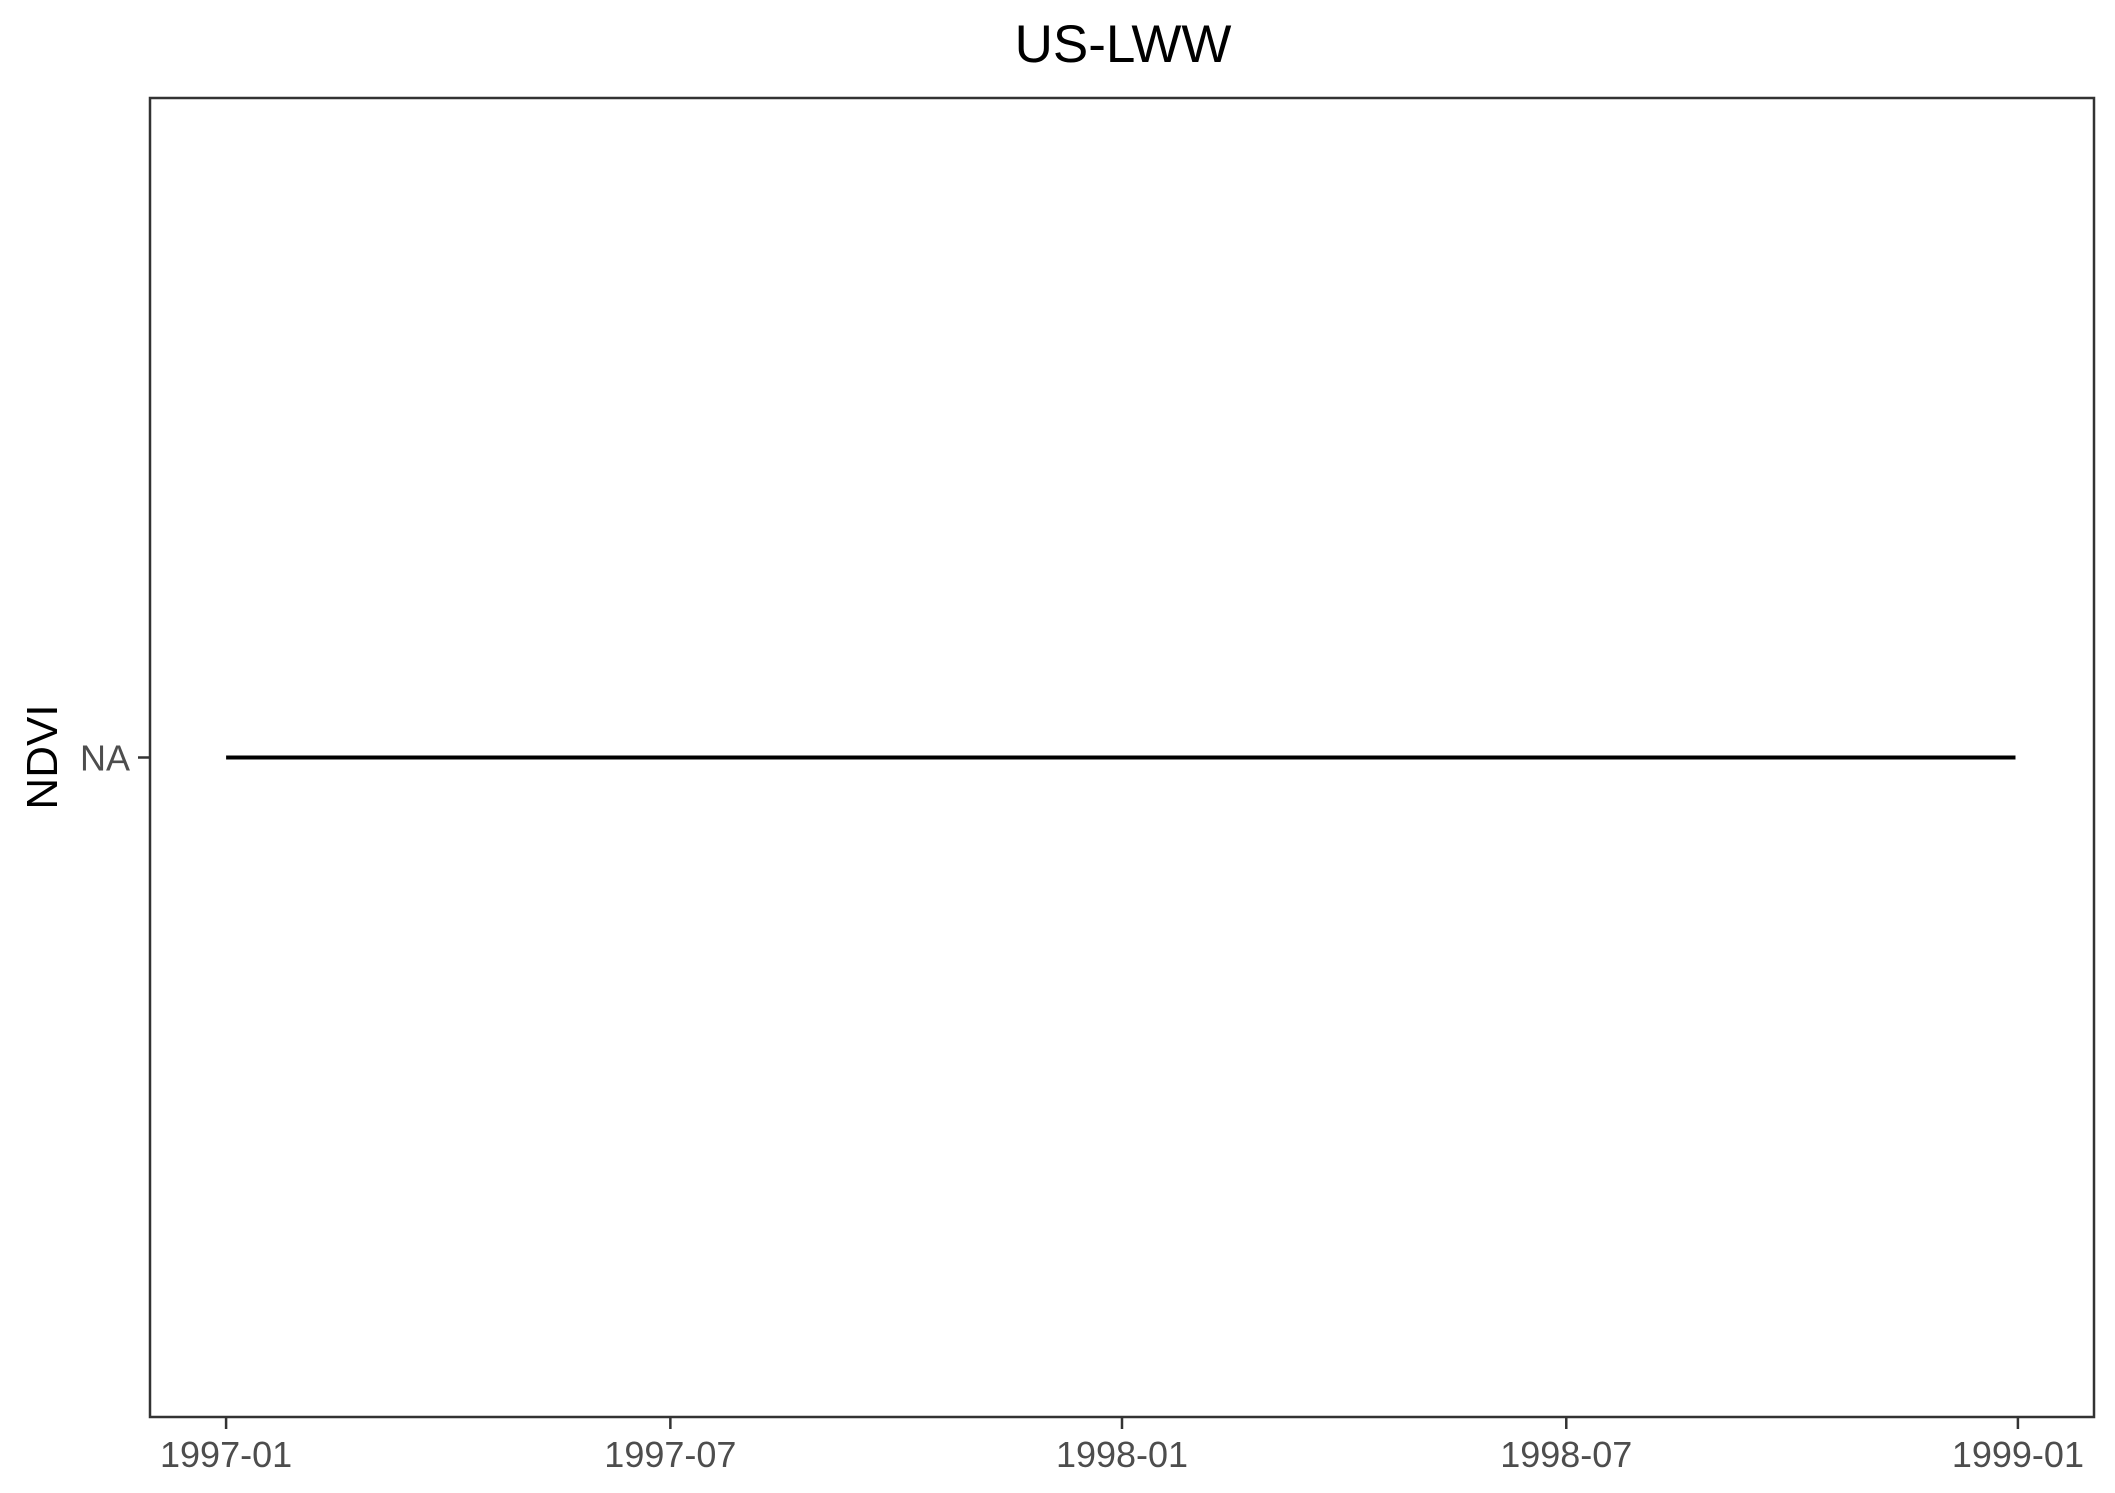 The height and width of the screenshot is (1493, 2115). Describe the element at coordinates (105, 758) in the screenshot. I see `y-tick-label: NA` at that location.